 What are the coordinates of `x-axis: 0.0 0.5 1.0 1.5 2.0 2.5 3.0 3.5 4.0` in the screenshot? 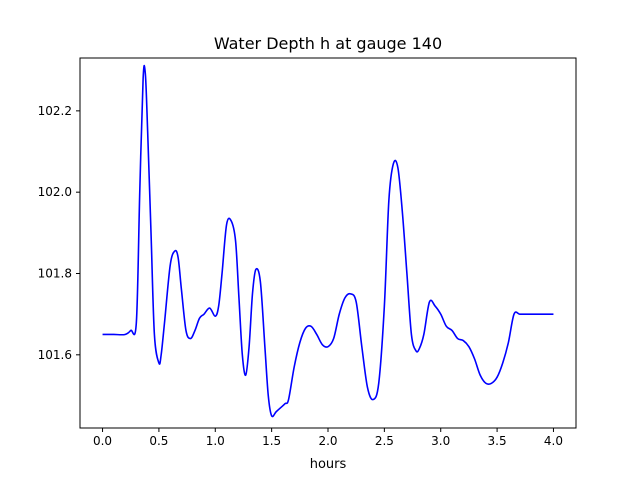 It's located at (328, 438).